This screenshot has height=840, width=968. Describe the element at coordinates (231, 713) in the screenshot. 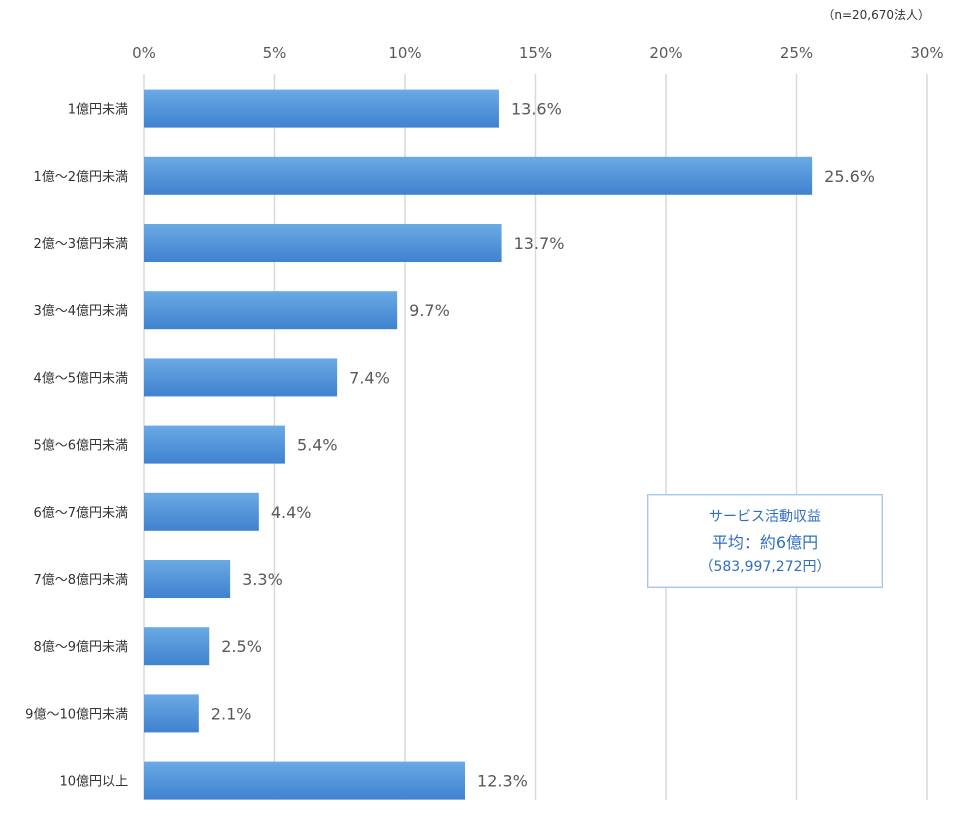

I see `value-label: 2.1%` at that location.